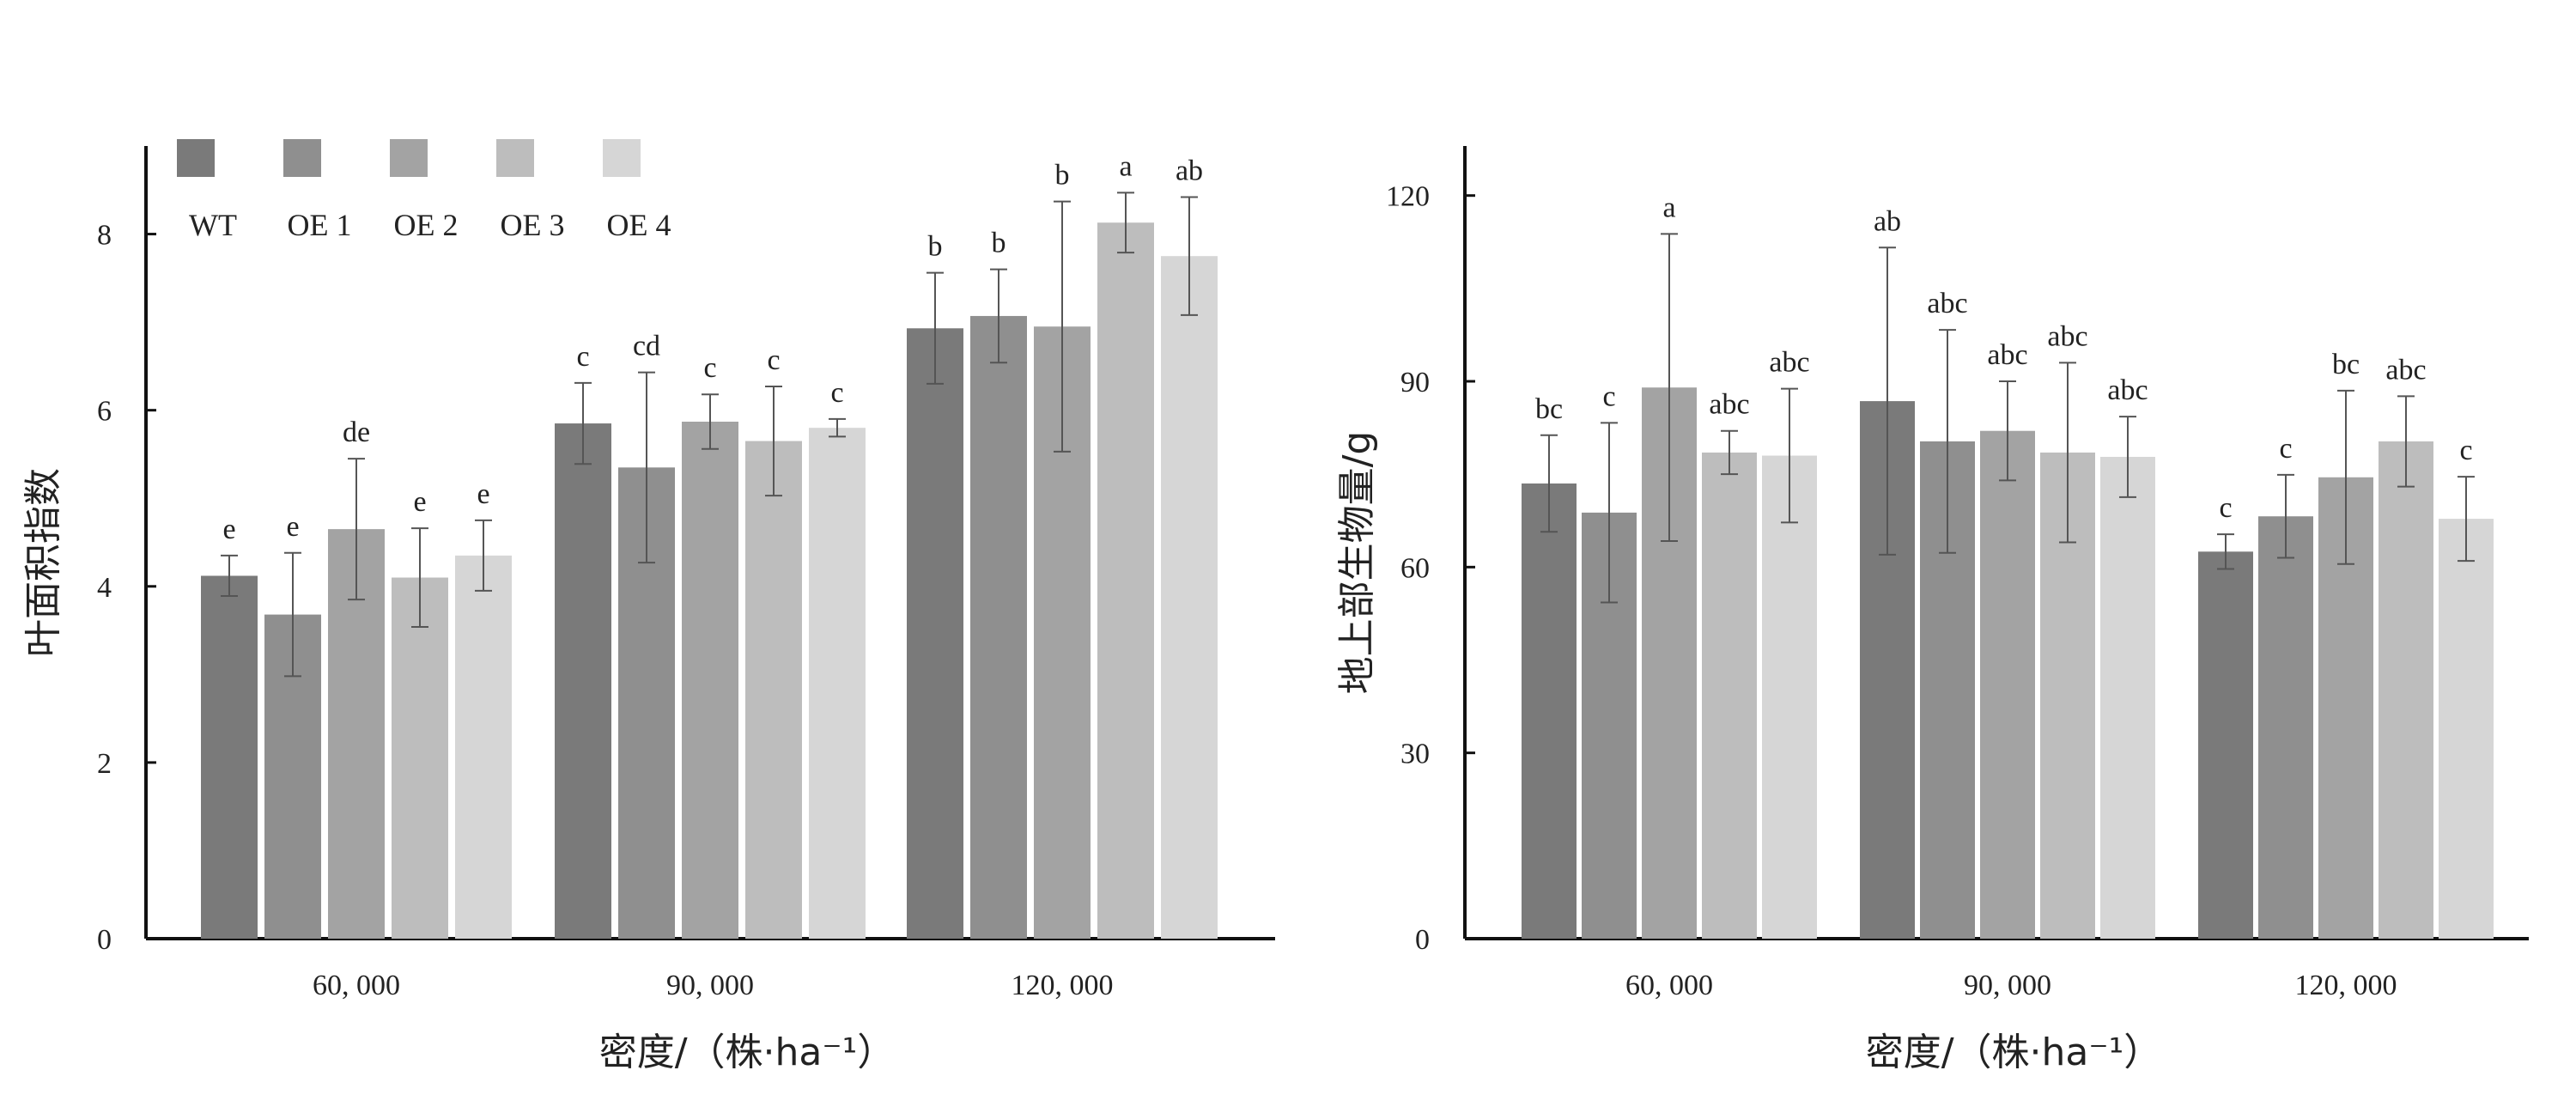 The image size is (2576, 1113). What do you see at coordinates (426, 225) in the screenshot?
I see `legend-label: OE 2` at bounding box center [426, 225].